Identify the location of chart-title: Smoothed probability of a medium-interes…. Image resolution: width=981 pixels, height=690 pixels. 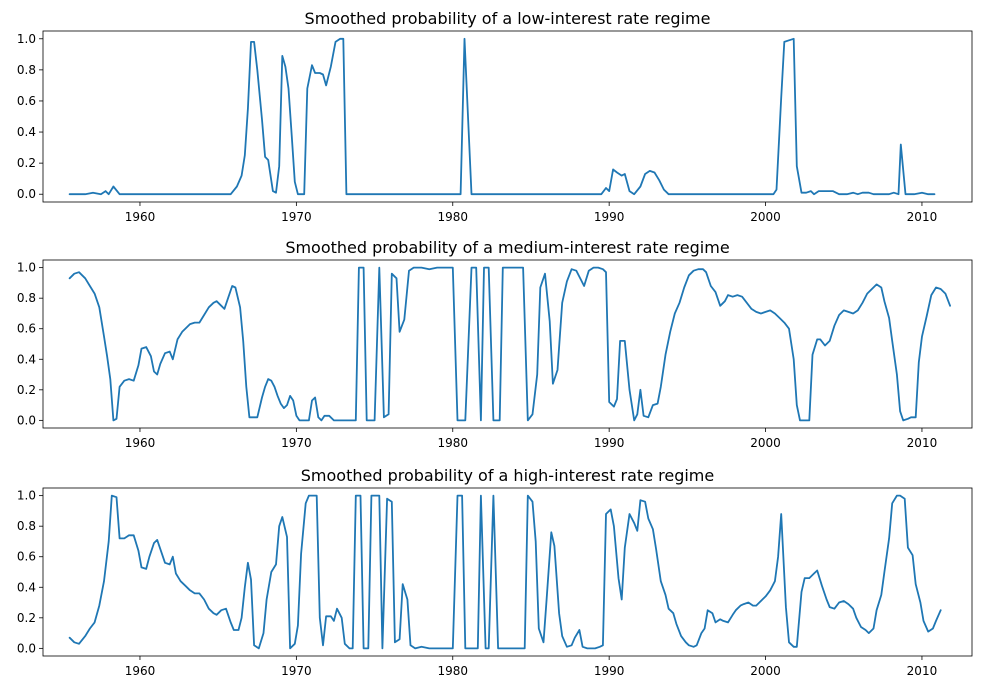
(507, 247).